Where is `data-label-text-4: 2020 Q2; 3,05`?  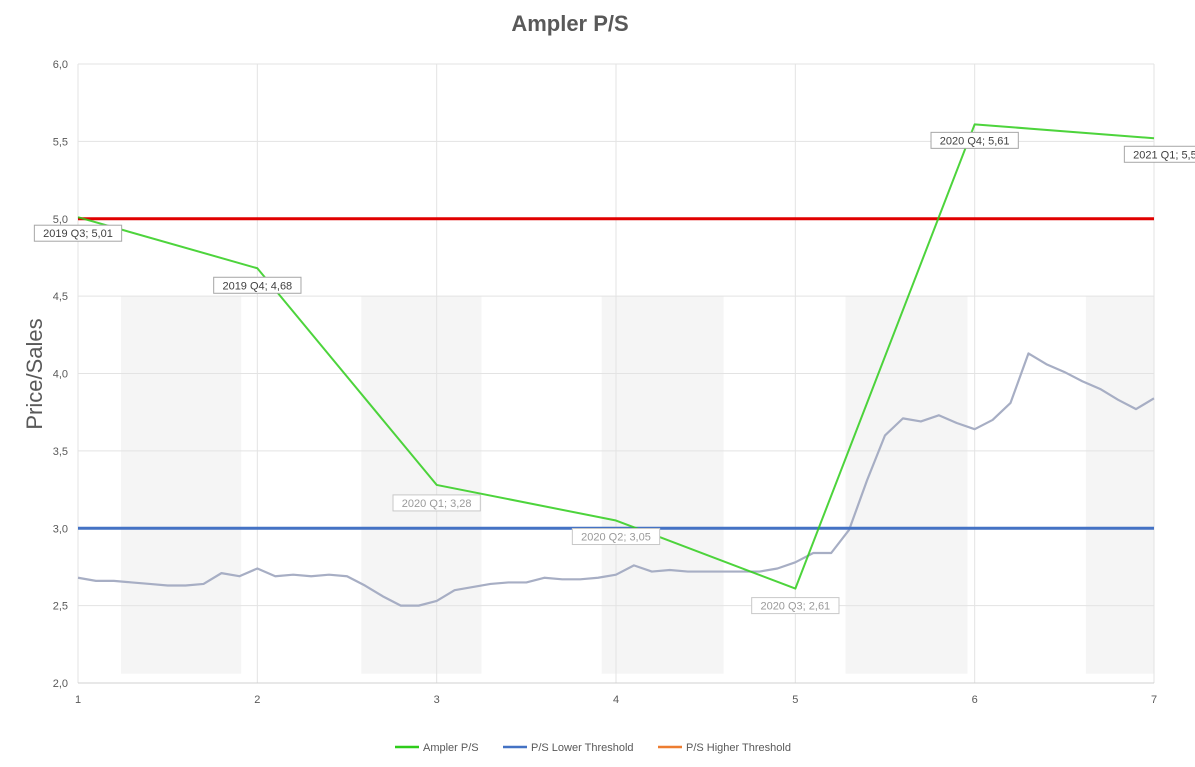 data-label-text-4: 2020 Q2; 3,05 is located at coordinates (616, 538).